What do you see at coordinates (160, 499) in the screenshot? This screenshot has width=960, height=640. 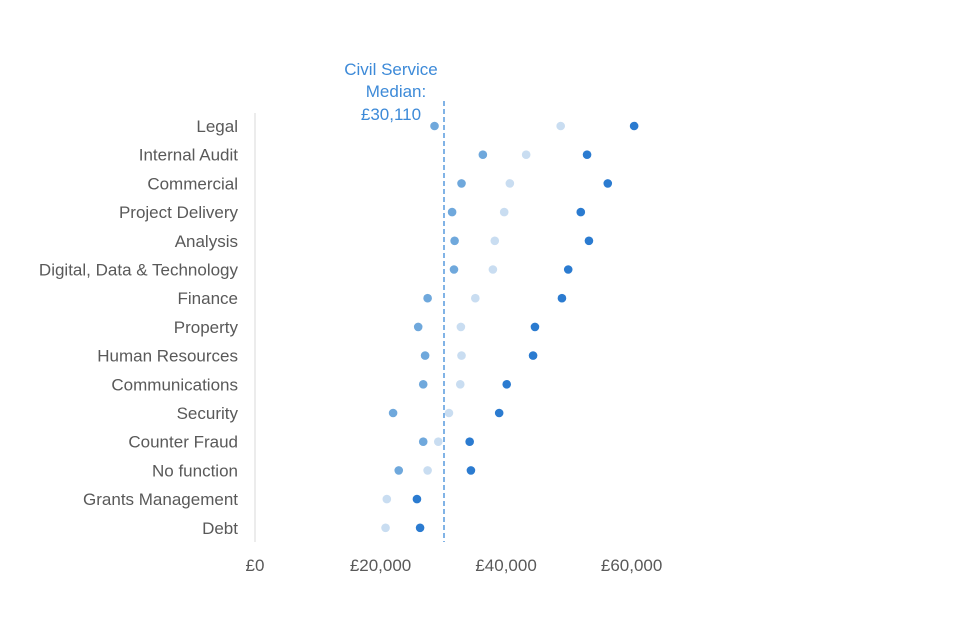 I see `category-label: Grants Management` at bounding box center [160, 499].